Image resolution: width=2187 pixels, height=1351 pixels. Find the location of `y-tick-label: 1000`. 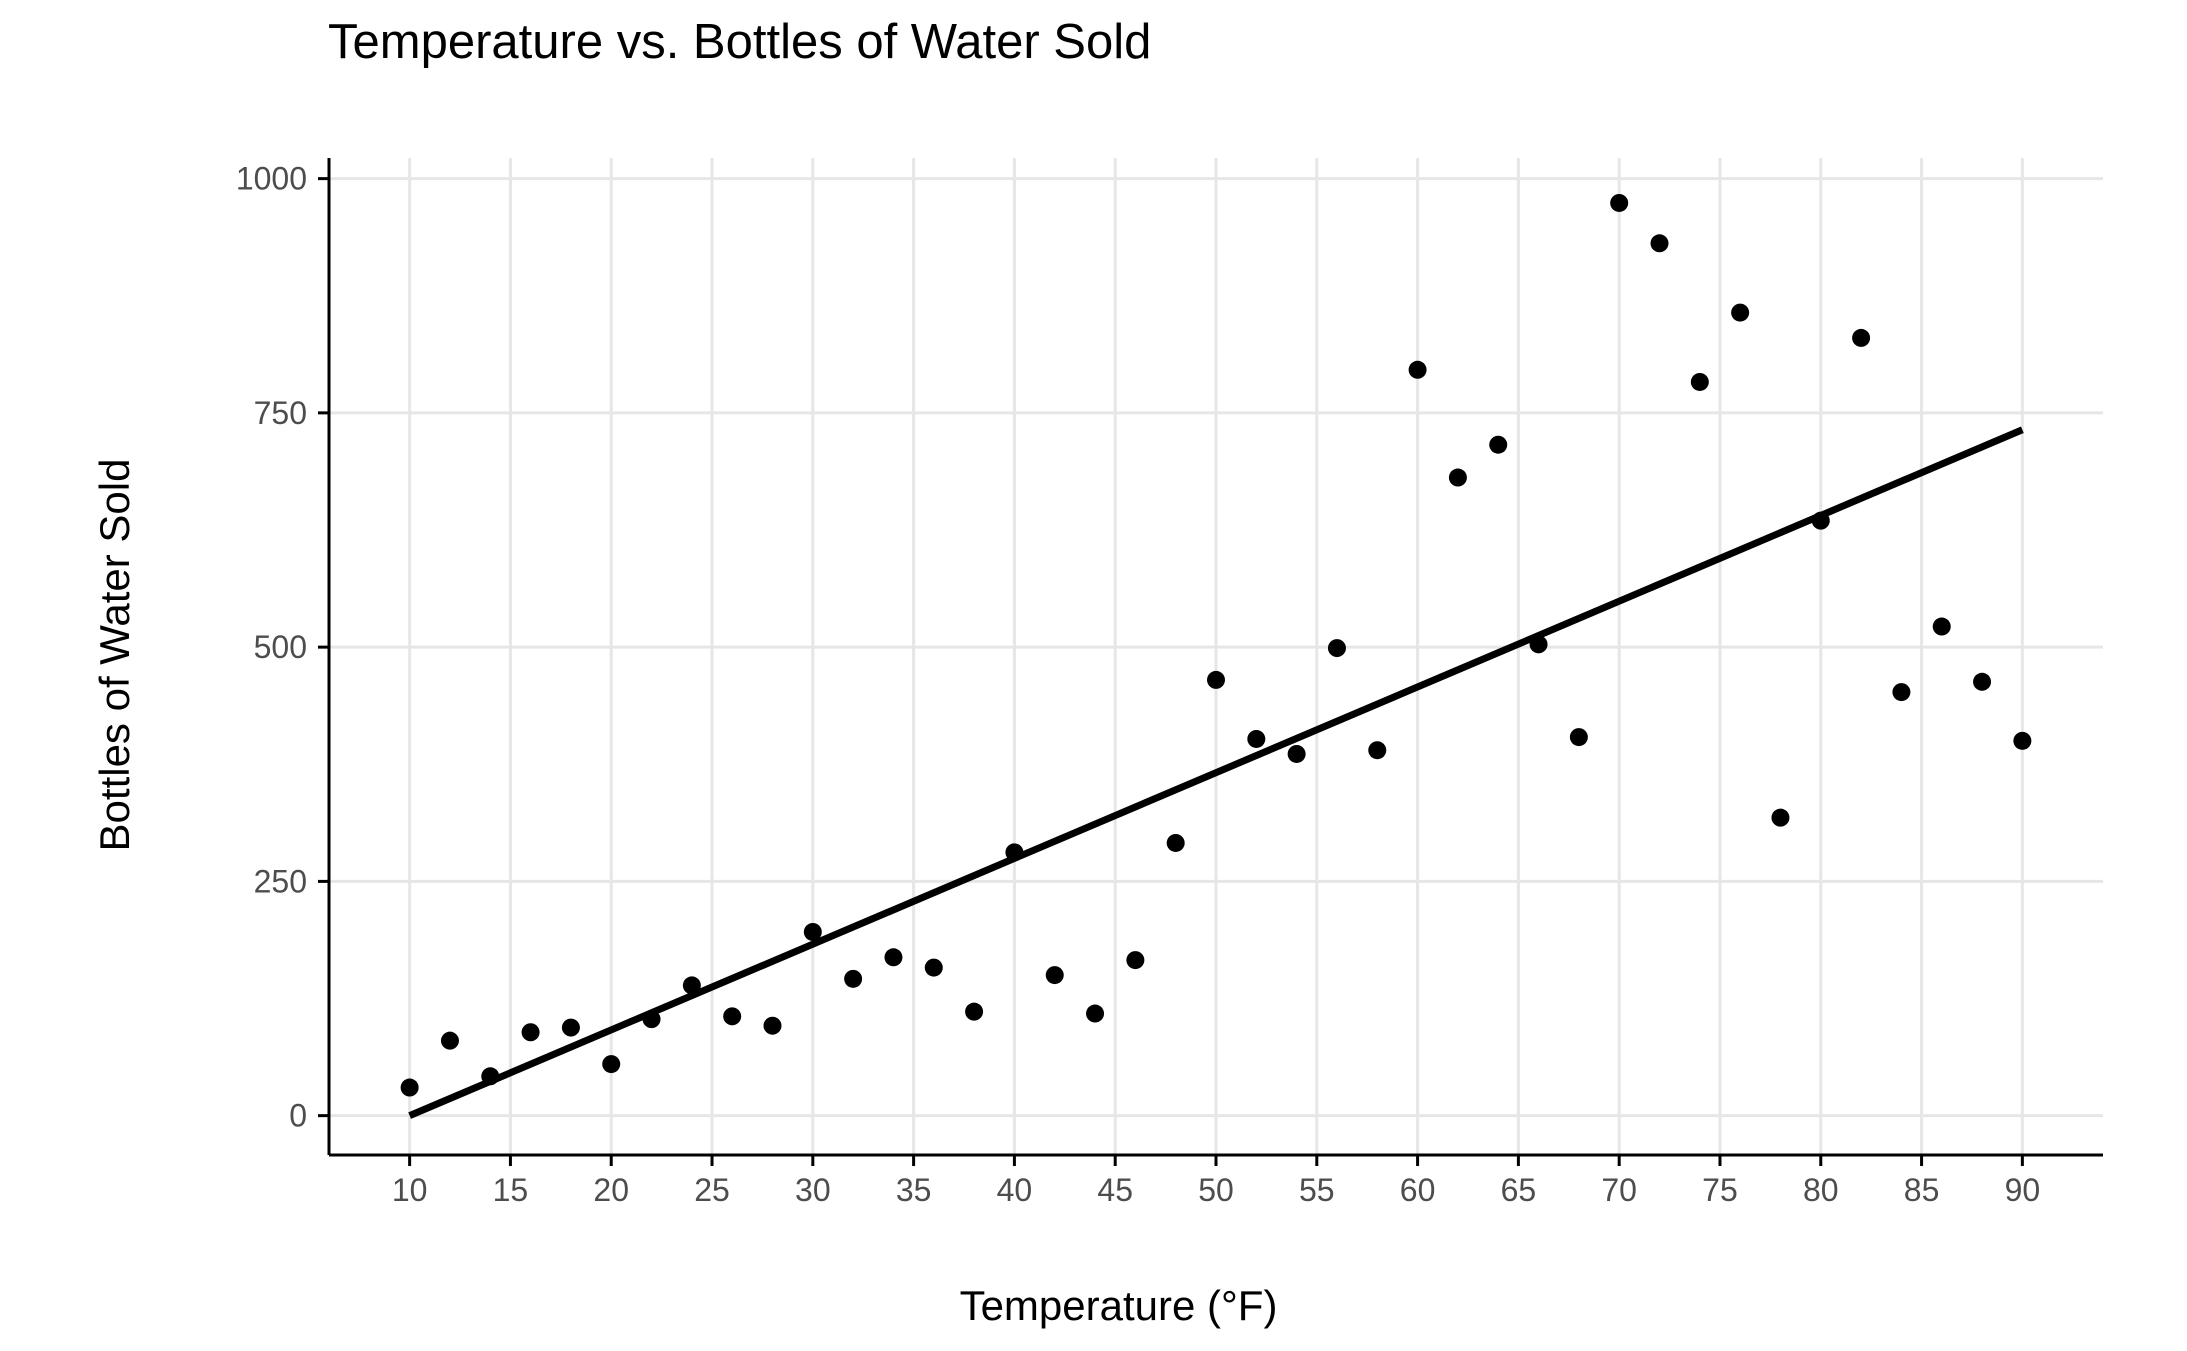

y-tick-label: 1000 is located at coordinates (271, 179).